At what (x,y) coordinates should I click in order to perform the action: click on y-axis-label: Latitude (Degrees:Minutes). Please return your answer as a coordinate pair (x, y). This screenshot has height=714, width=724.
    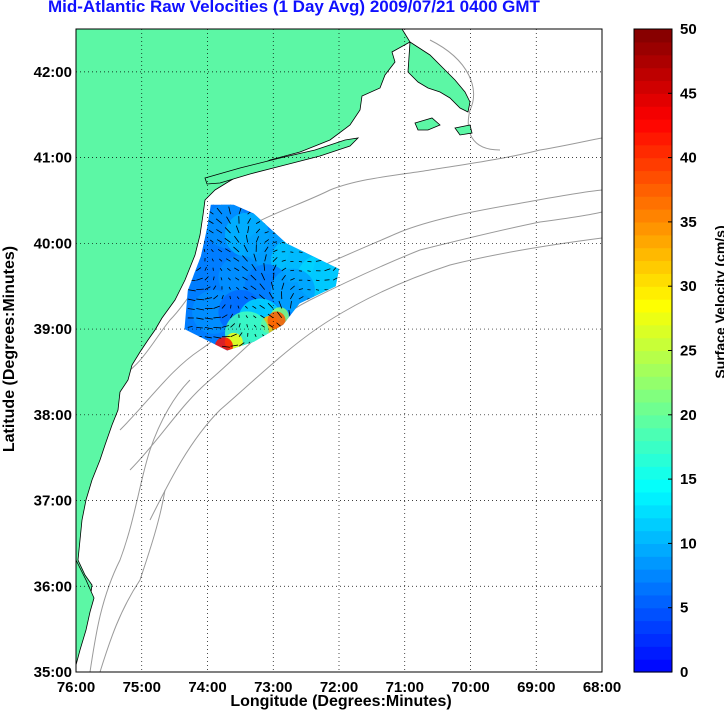
    Looking at the image, I should click on (9, 349).